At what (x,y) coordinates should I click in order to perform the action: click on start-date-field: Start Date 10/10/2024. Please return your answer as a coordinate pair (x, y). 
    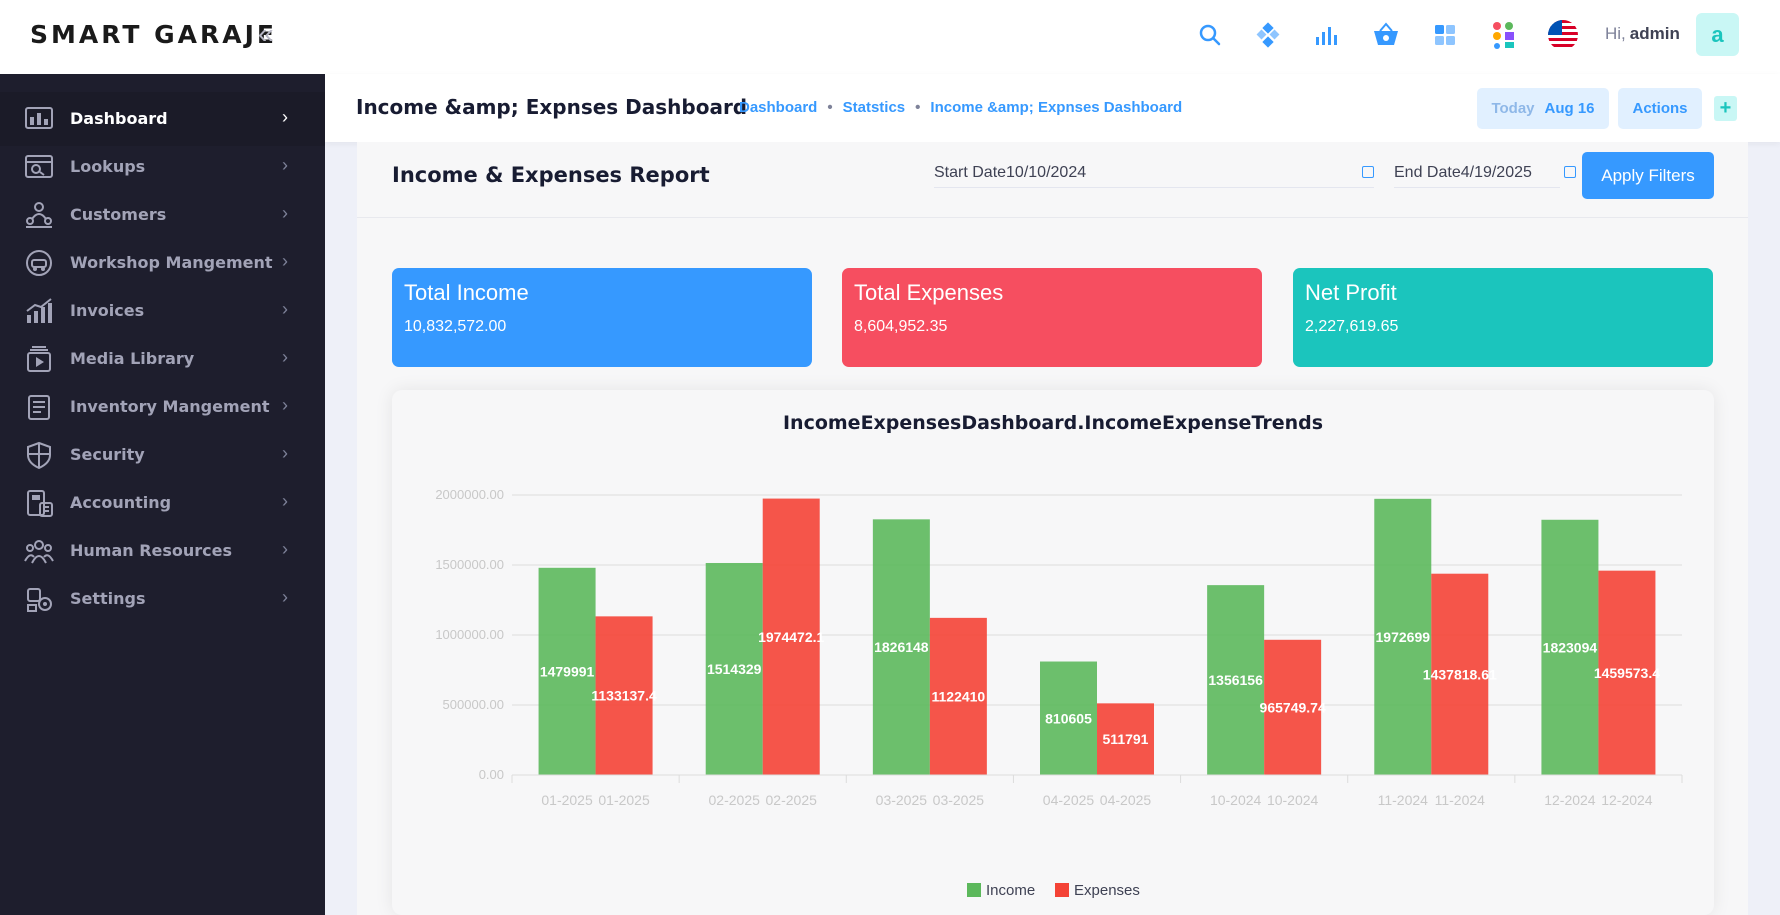
    Looking at the image, I should click on (1154, 173).